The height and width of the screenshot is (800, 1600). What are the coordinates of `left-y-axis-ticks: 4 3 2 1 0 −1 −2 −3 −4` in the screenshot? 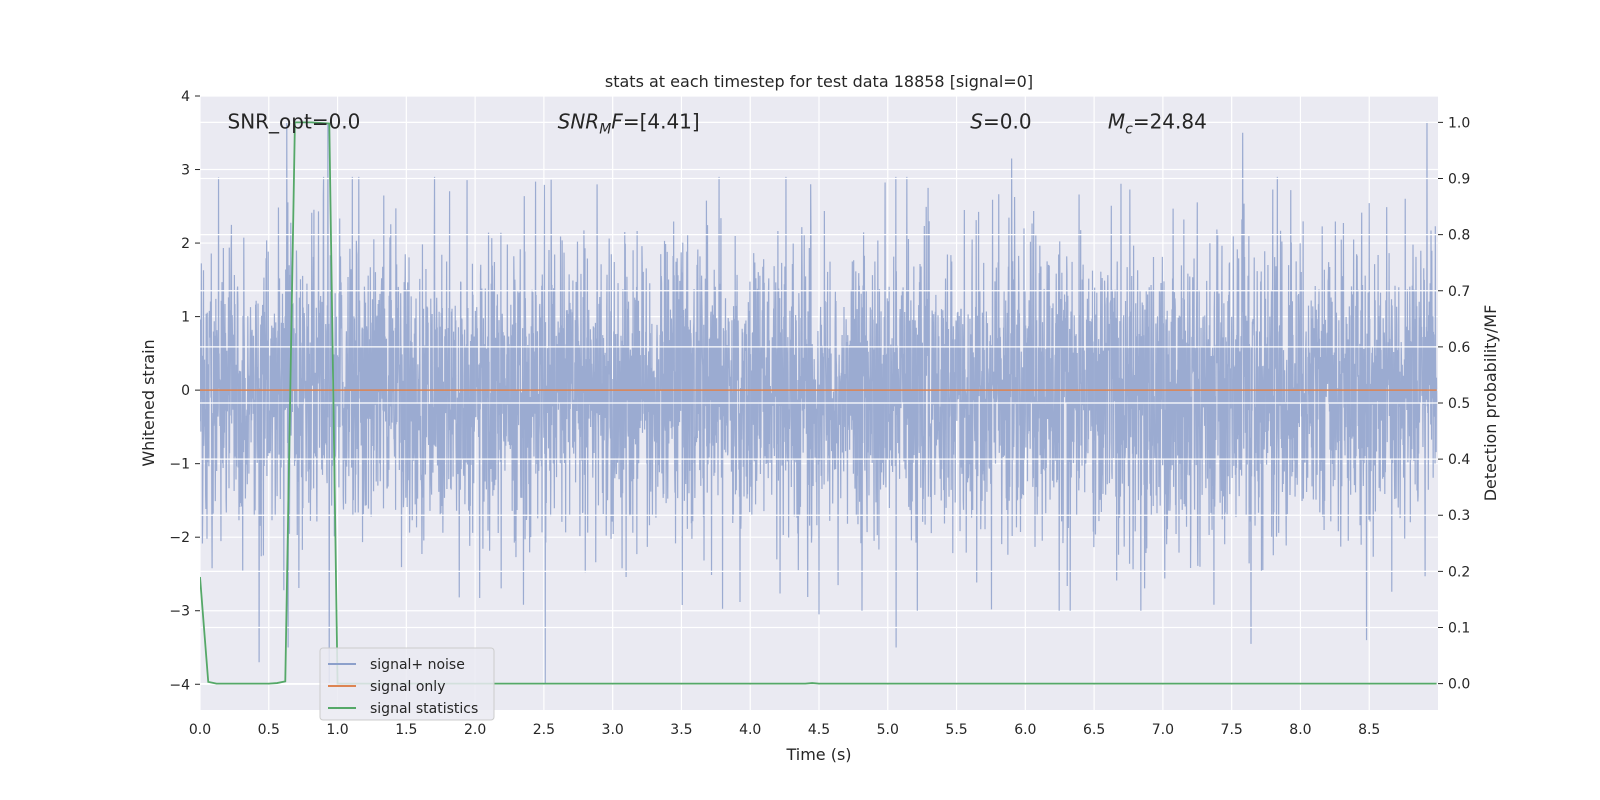 It's located at (184, 391).